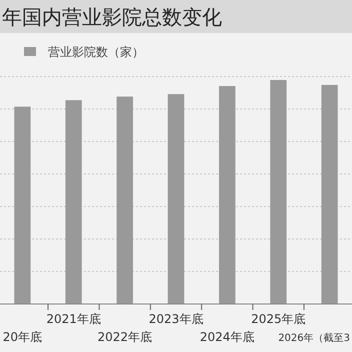 This screenshot has width=352, height=352. I want to click on x-tick-label: 2026年（截至3, so click(314, 338).